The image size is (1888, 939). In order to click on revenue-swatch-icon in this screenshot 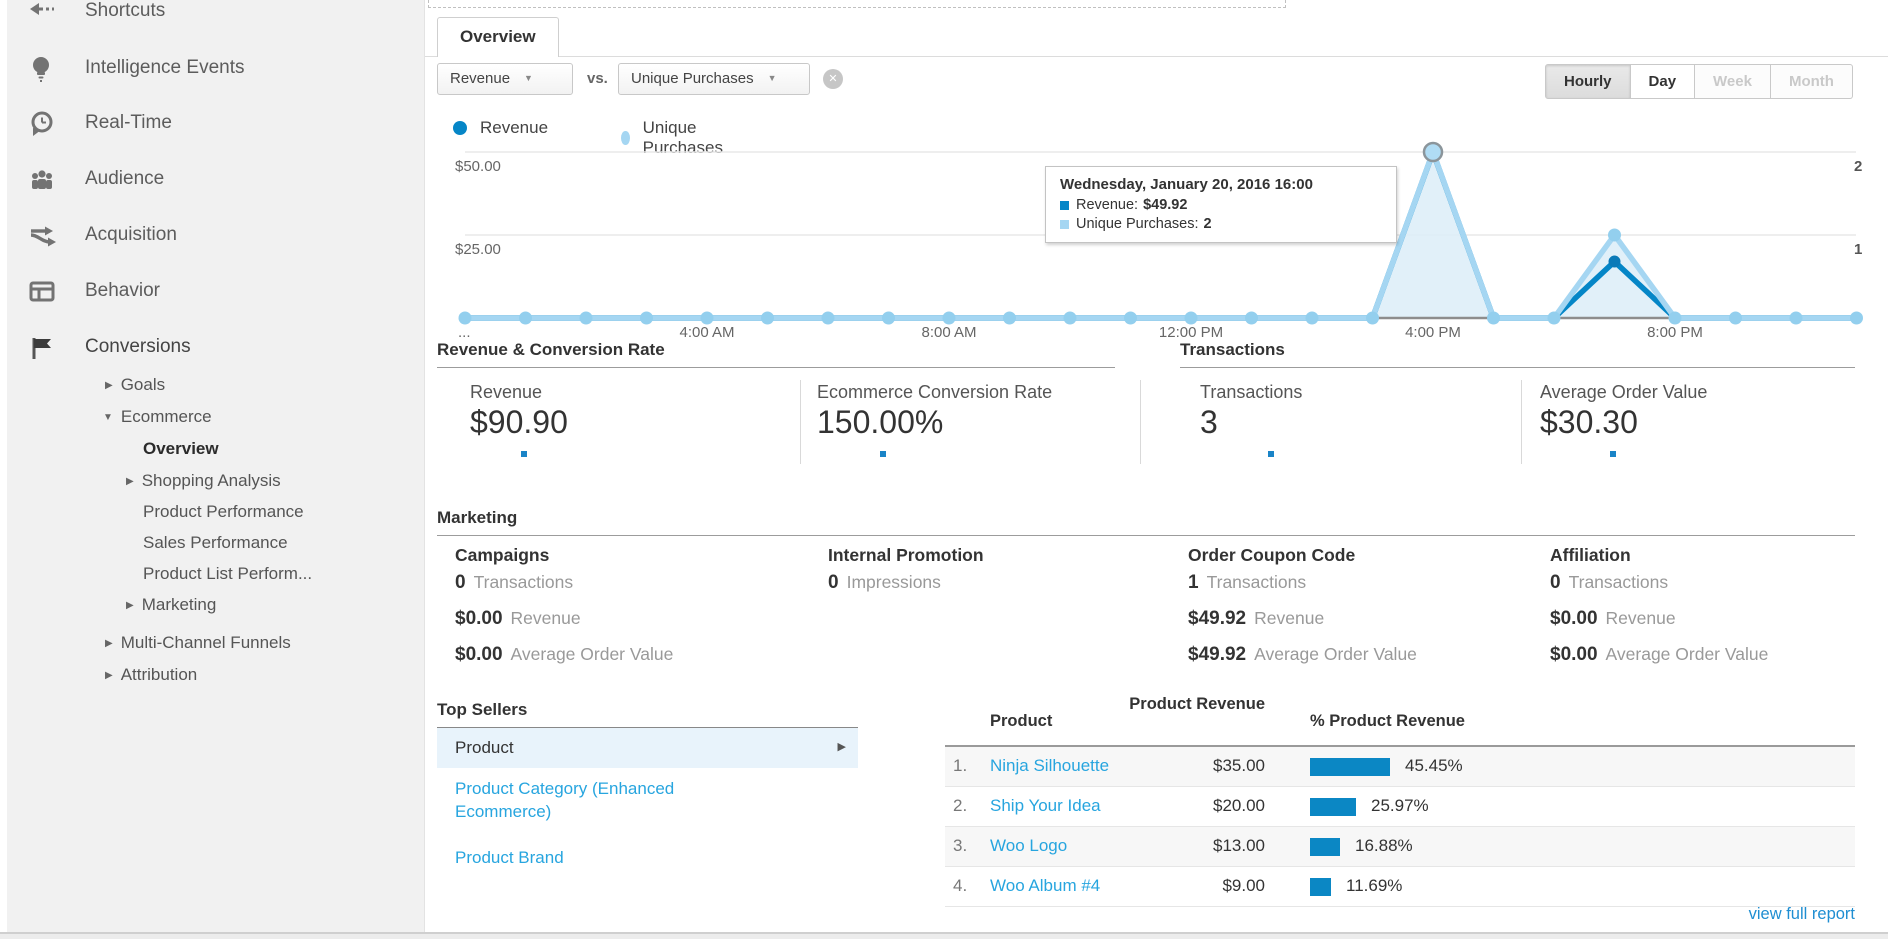, I will do `click(1064, 205)`.